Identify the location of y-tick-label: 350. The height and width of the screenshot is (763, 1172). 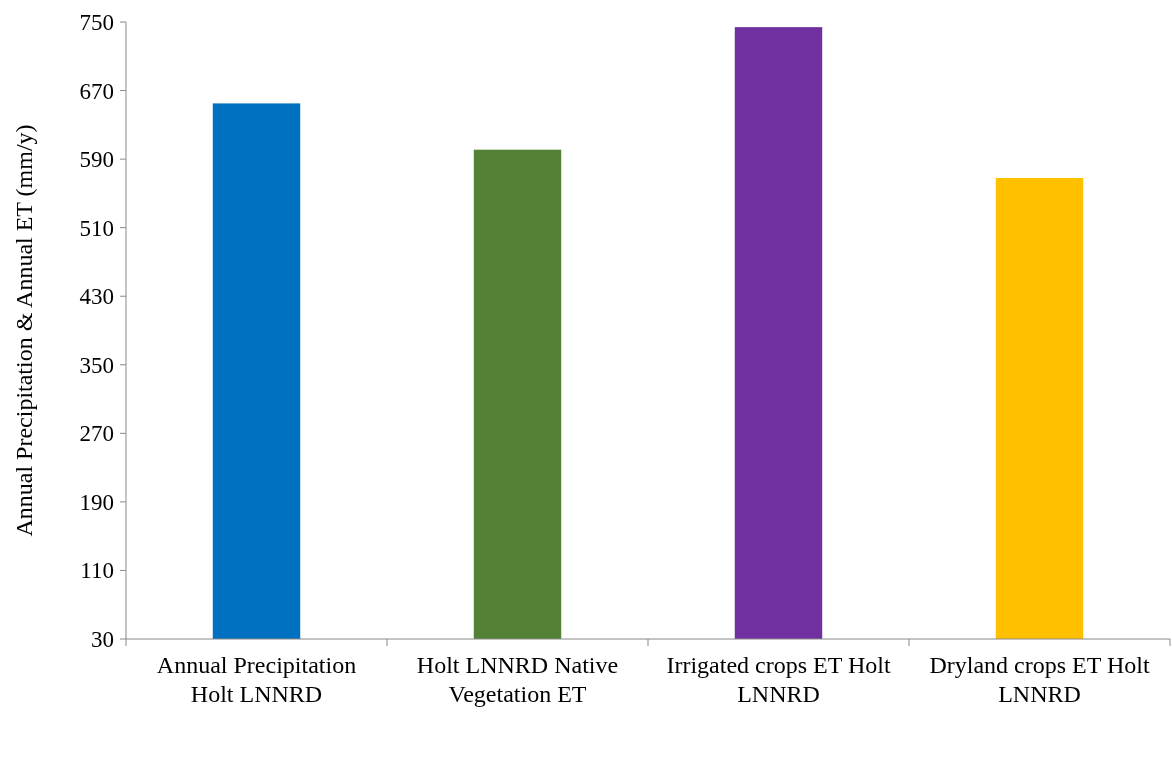
(96, 365).